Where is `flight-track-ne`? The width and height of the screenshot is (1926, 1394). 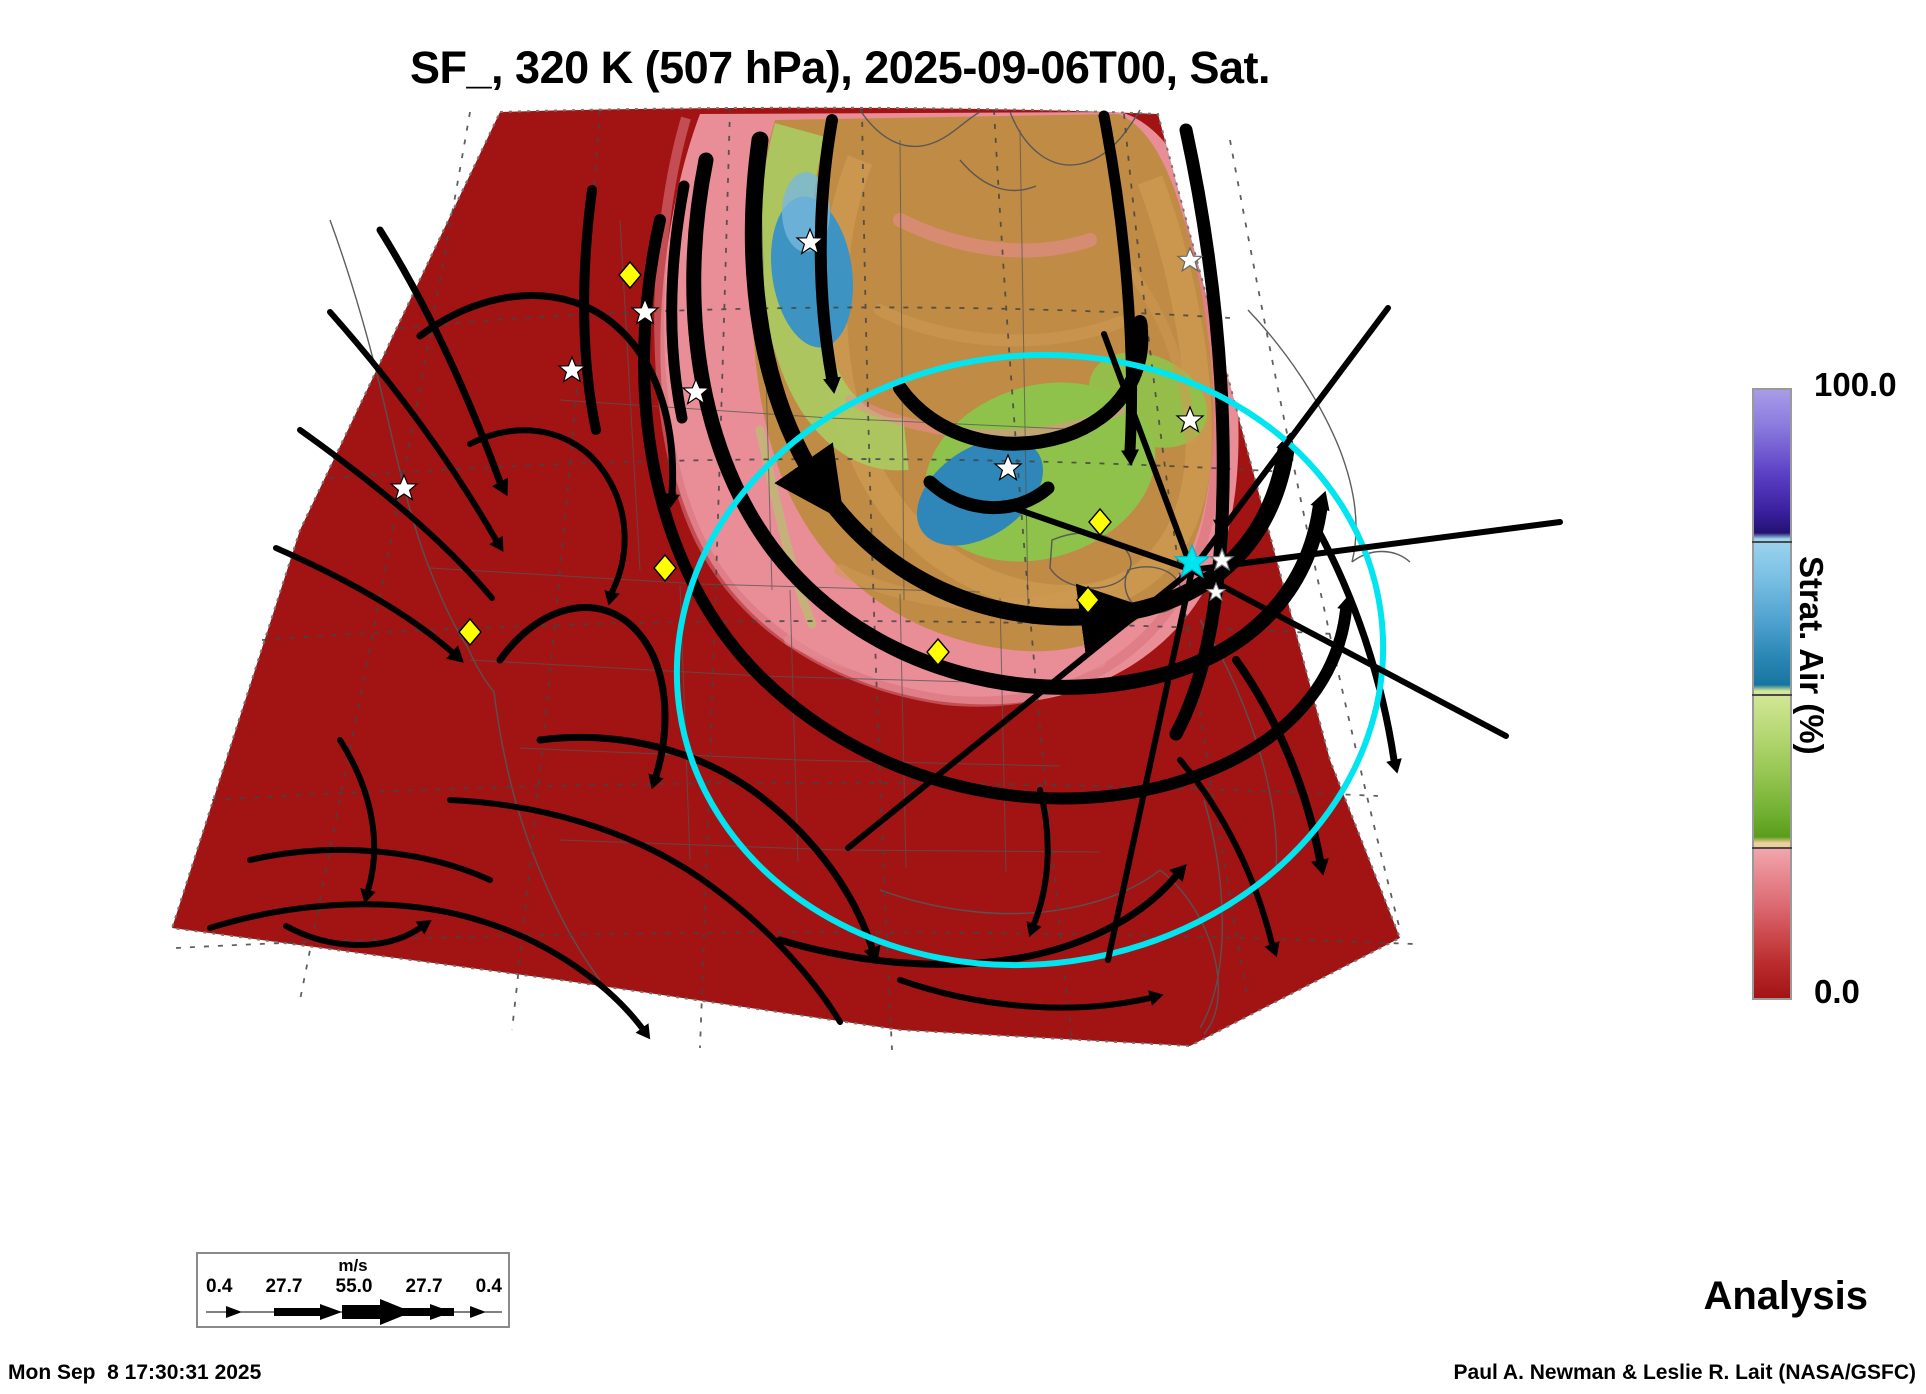 flight-track-ne is located at coordinates (1290, 439).